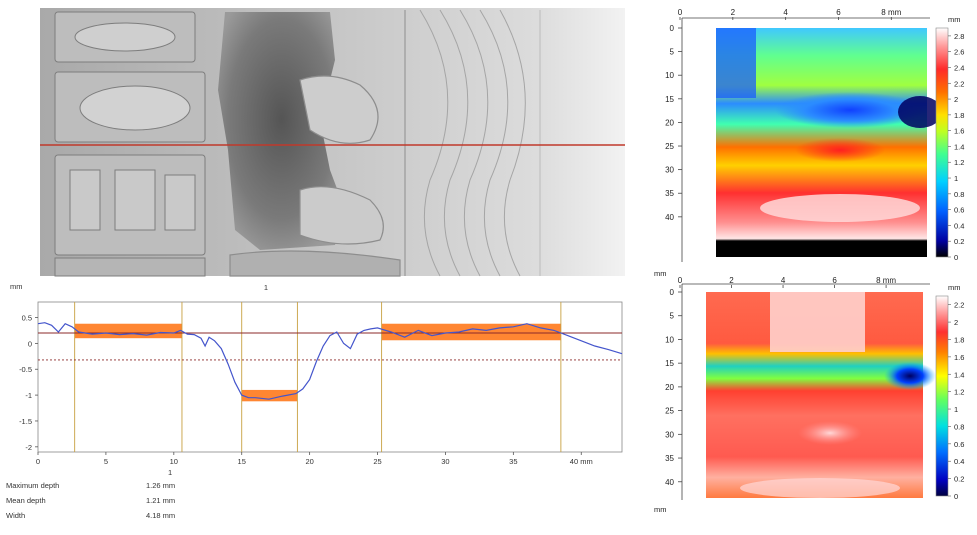 Image resolution: width=977 pixels, height=535 pixels. What do you see at coordinates (959, 210) in the screenshot?
I see `colorbar-tick-label: 0.6` at bounding box center [959, 210].